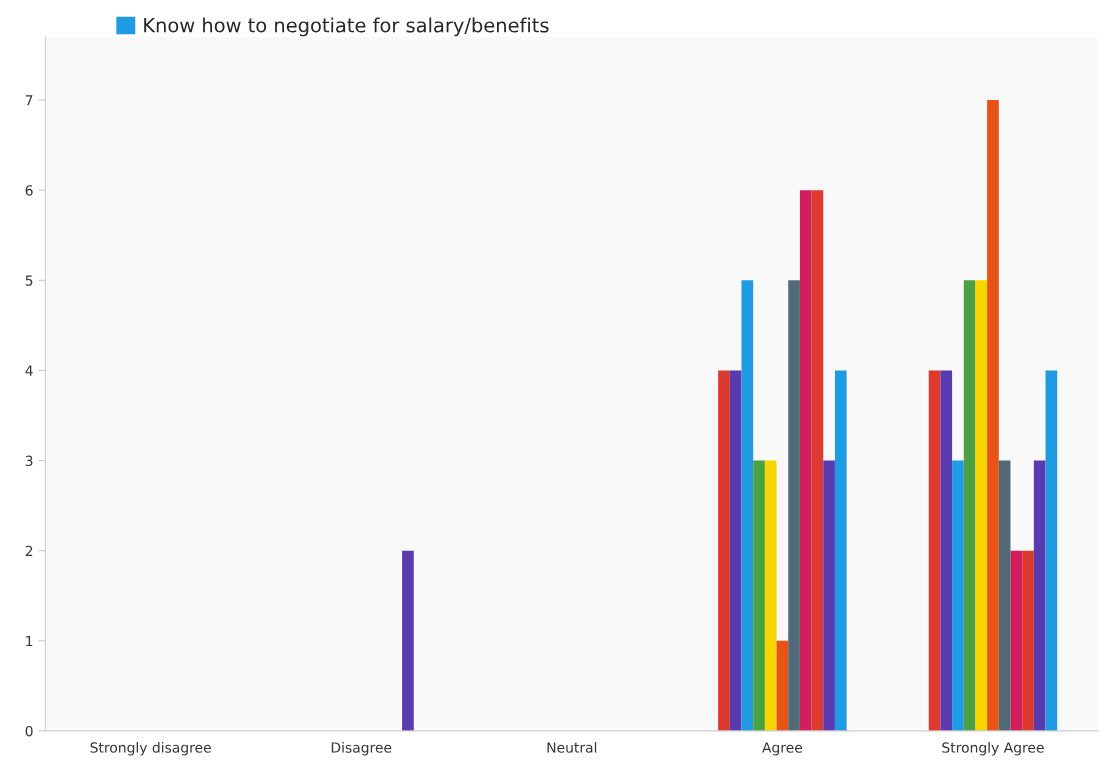 The image size is (1106, 771). What do you see at coordinates (29, 190) in the screenshot?
I see `y-tick-label: 6` at bounding box center [29, 190].